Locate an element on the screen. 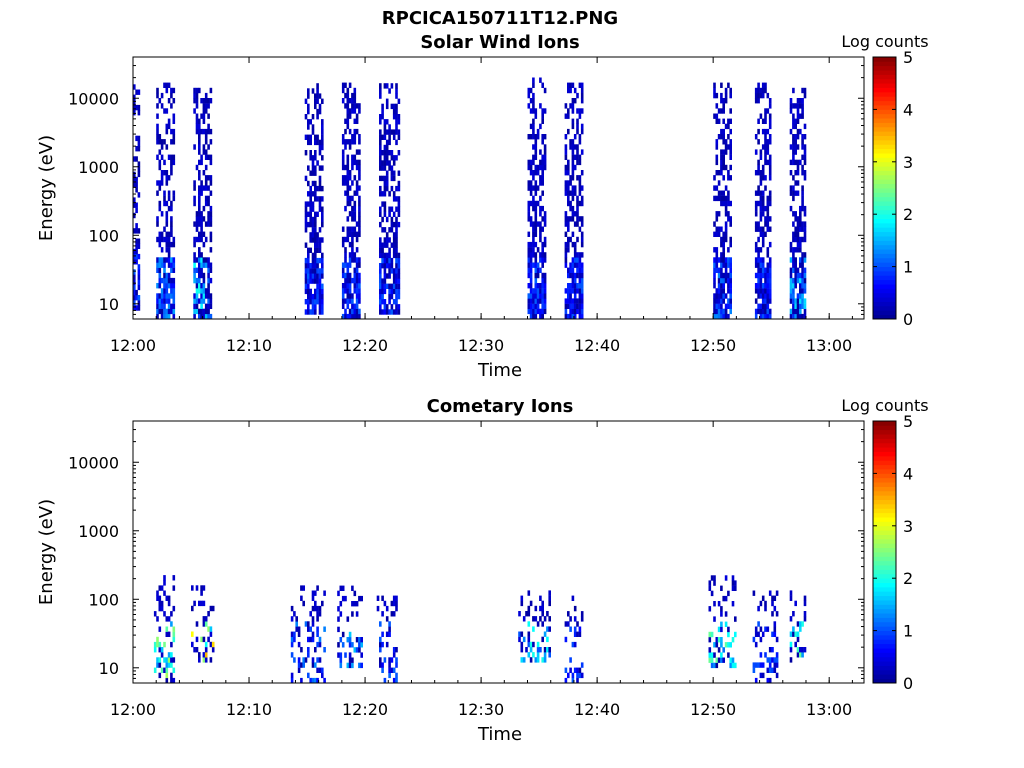 This screenshot has width=1024, height=768. x-tick-label: 12:20 is located at coordinates (365, 709).